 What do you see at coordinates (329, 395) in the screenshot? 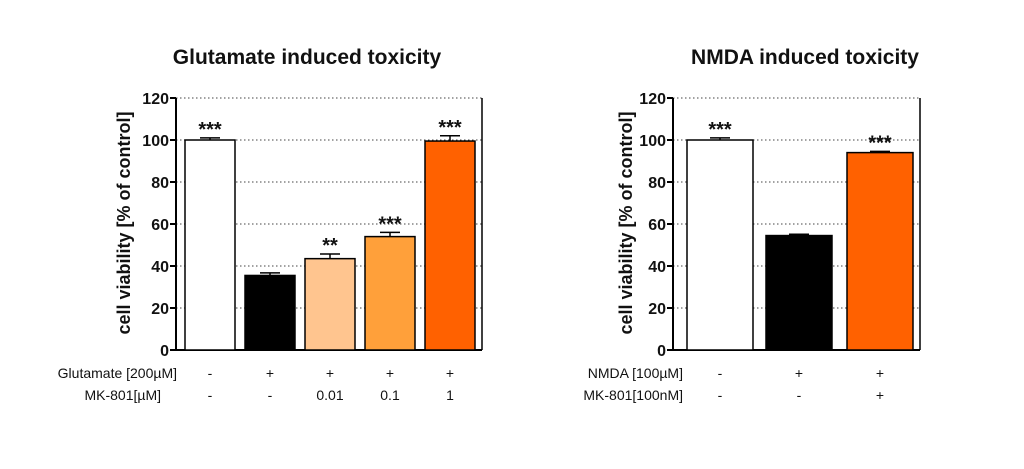
I see `condition-value: 0.01` at bounding box center [329, 395].